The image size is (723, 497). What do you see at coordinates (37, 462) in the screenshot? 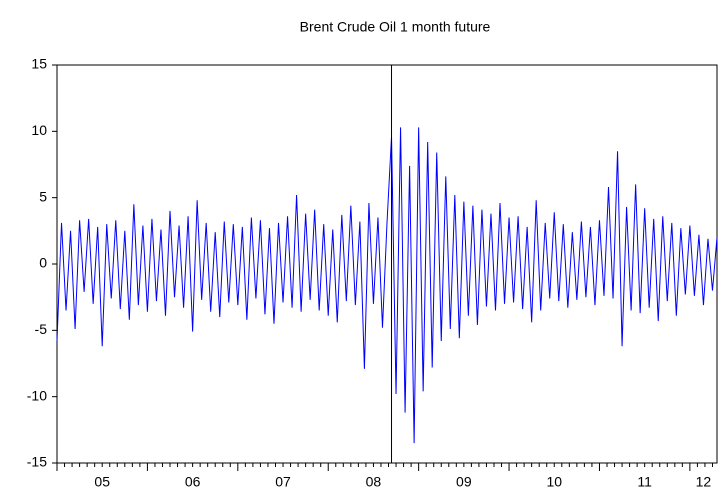
I see `y-tick-label: -15` at bounding box center [37, 462].